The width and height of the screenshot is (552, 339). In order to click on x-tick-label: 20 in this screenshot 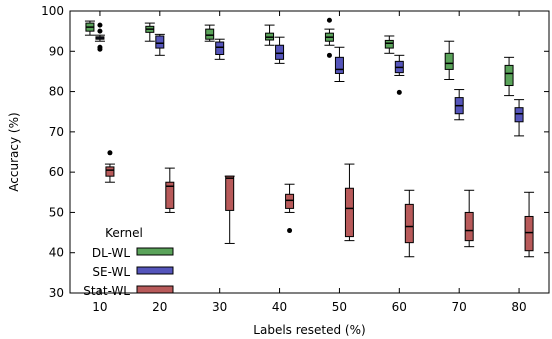, I will do `click(159, 307)`.